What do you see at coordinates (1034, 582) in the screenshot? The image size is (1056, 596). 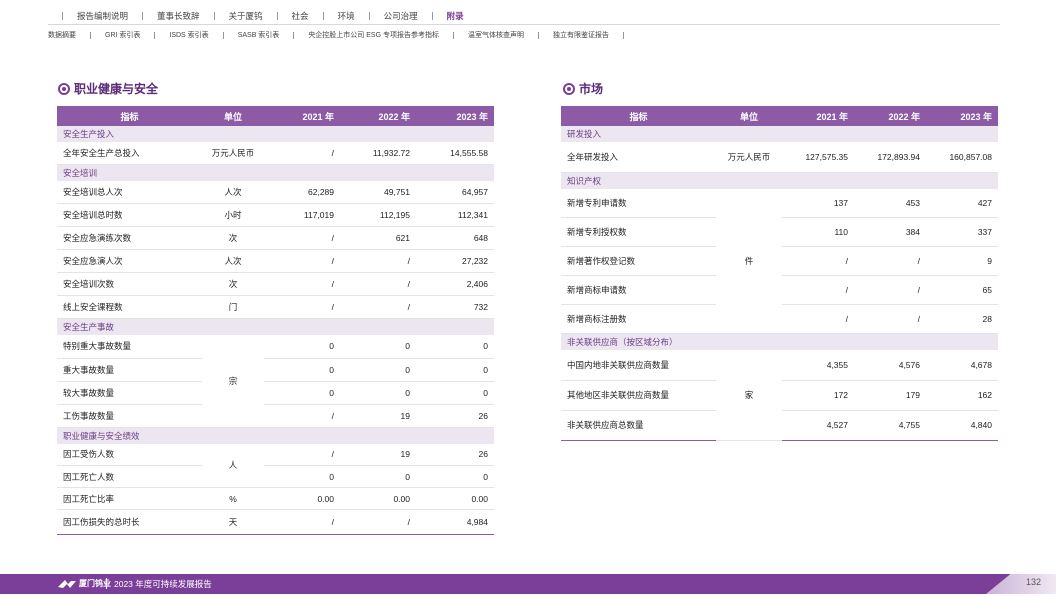 I see `page-number: 132` at bounding box center [1034, 582].